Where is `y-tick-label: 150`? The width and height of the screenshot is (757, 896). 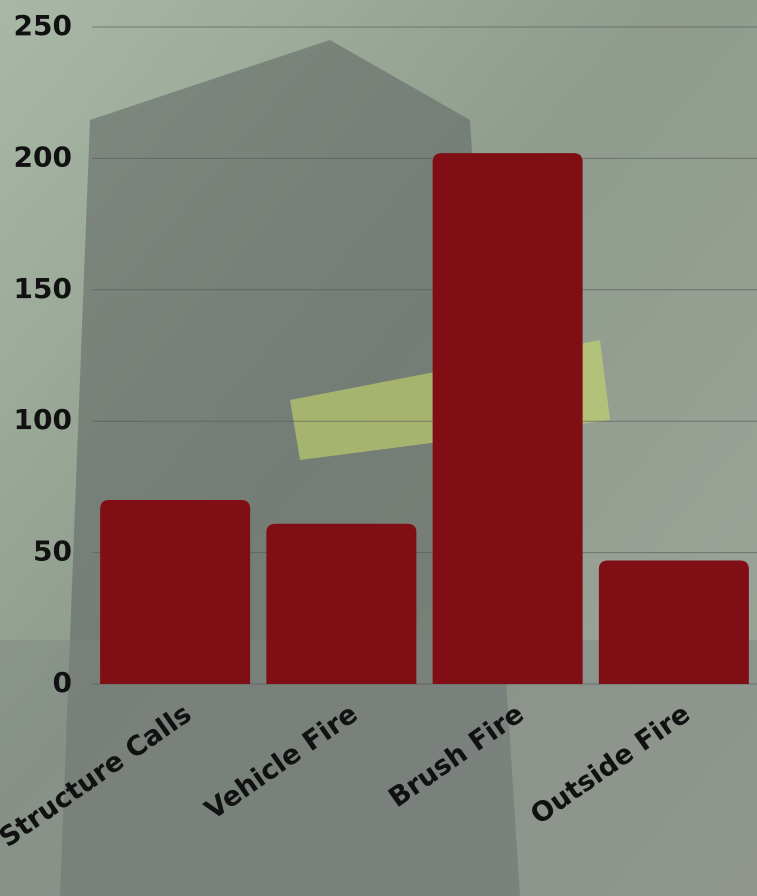 y-tick-label: 150 is located at coordinates (43, 288).